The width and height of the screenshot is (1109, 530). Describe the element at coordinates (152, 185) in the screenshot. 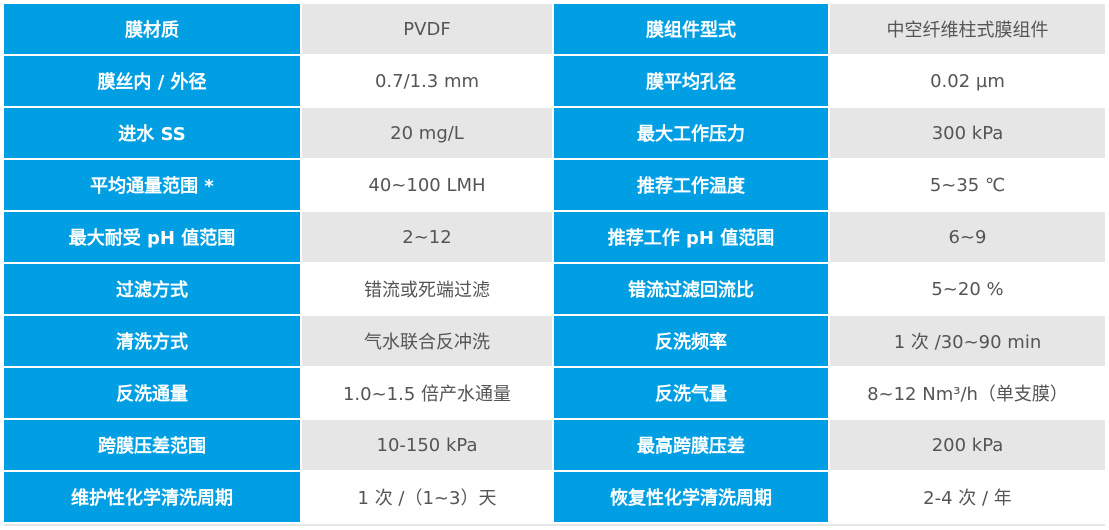

I see `spec-label: 平均通量范围 *` at that location.